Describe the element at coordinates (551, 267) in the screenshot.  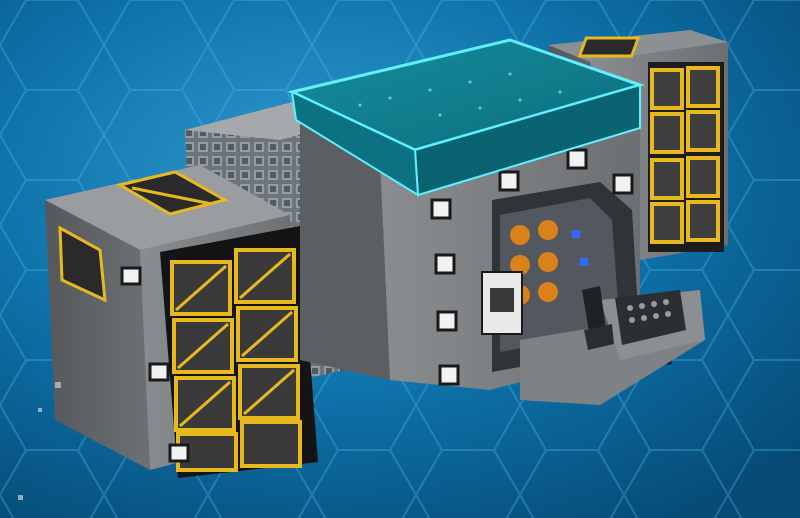
I see `core-lights` at that location.